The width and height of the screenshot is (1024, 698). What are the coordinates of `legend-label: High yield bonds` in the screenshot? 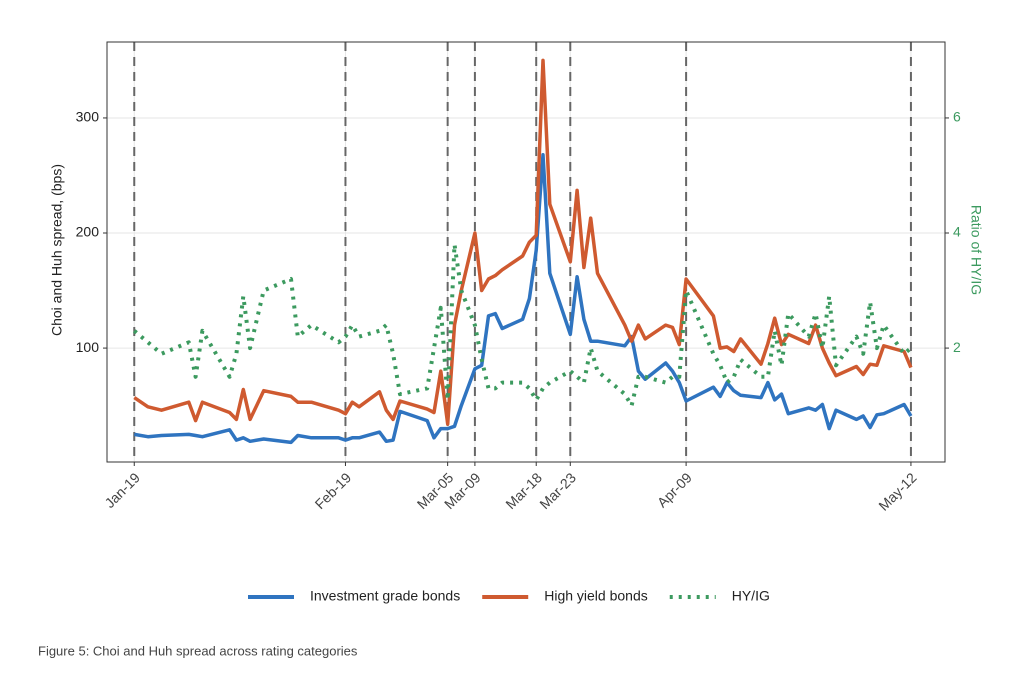 It's located at (596, 596).